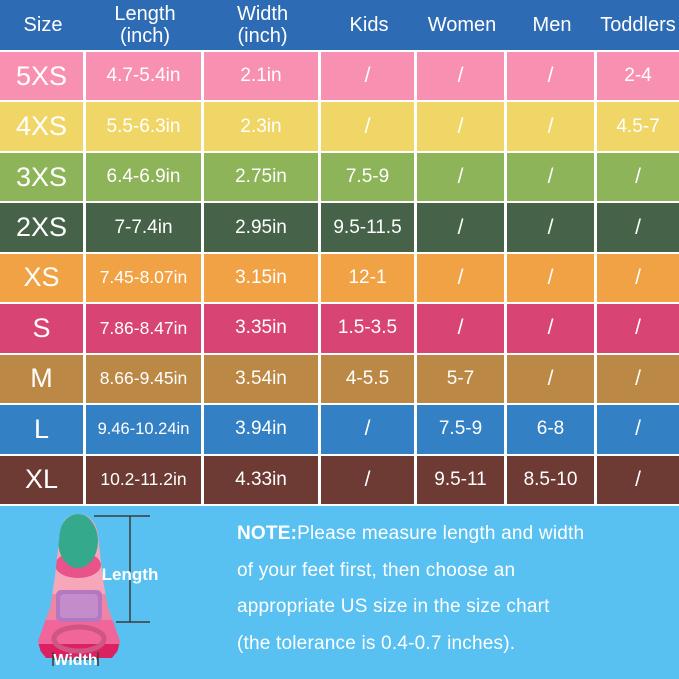 This screenshot has width=679, height=679. I want to click on cell-kids: 1.5-3.5, so click(369, 328).